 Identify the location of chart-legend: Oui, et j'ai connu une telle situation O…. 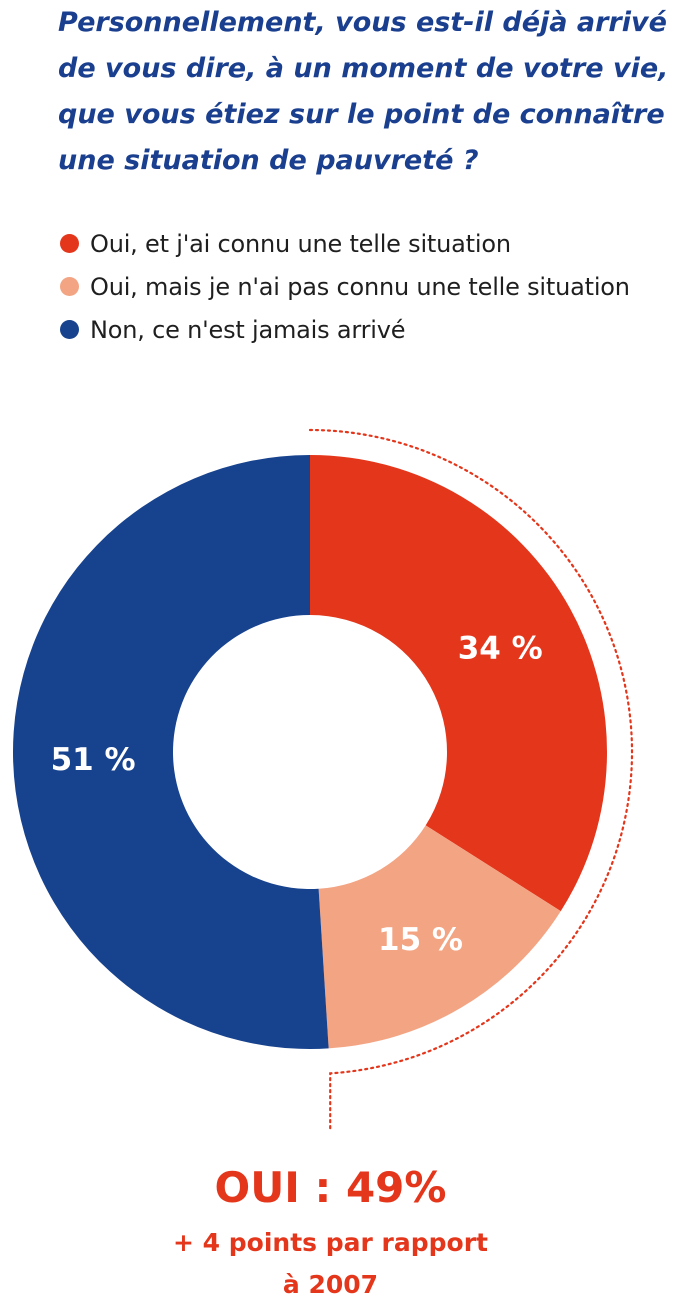
(345, 286).